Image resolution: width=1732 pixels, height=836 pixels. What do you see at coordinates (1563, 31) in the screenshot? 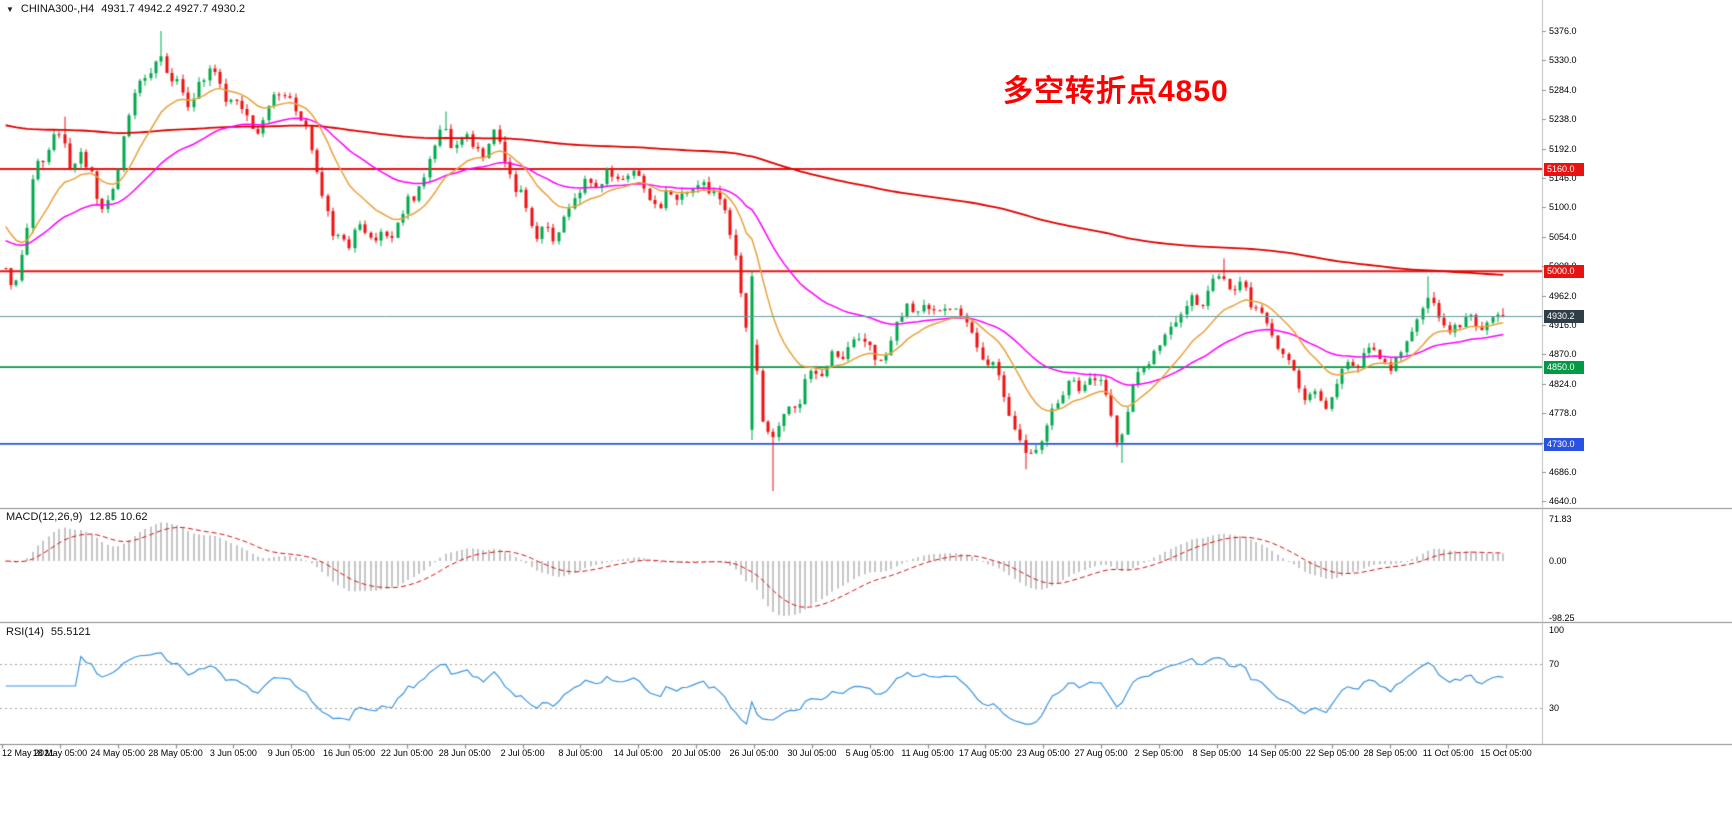
I see `price-axis-tick: 5376.0` at bounding box center [1563, 31].